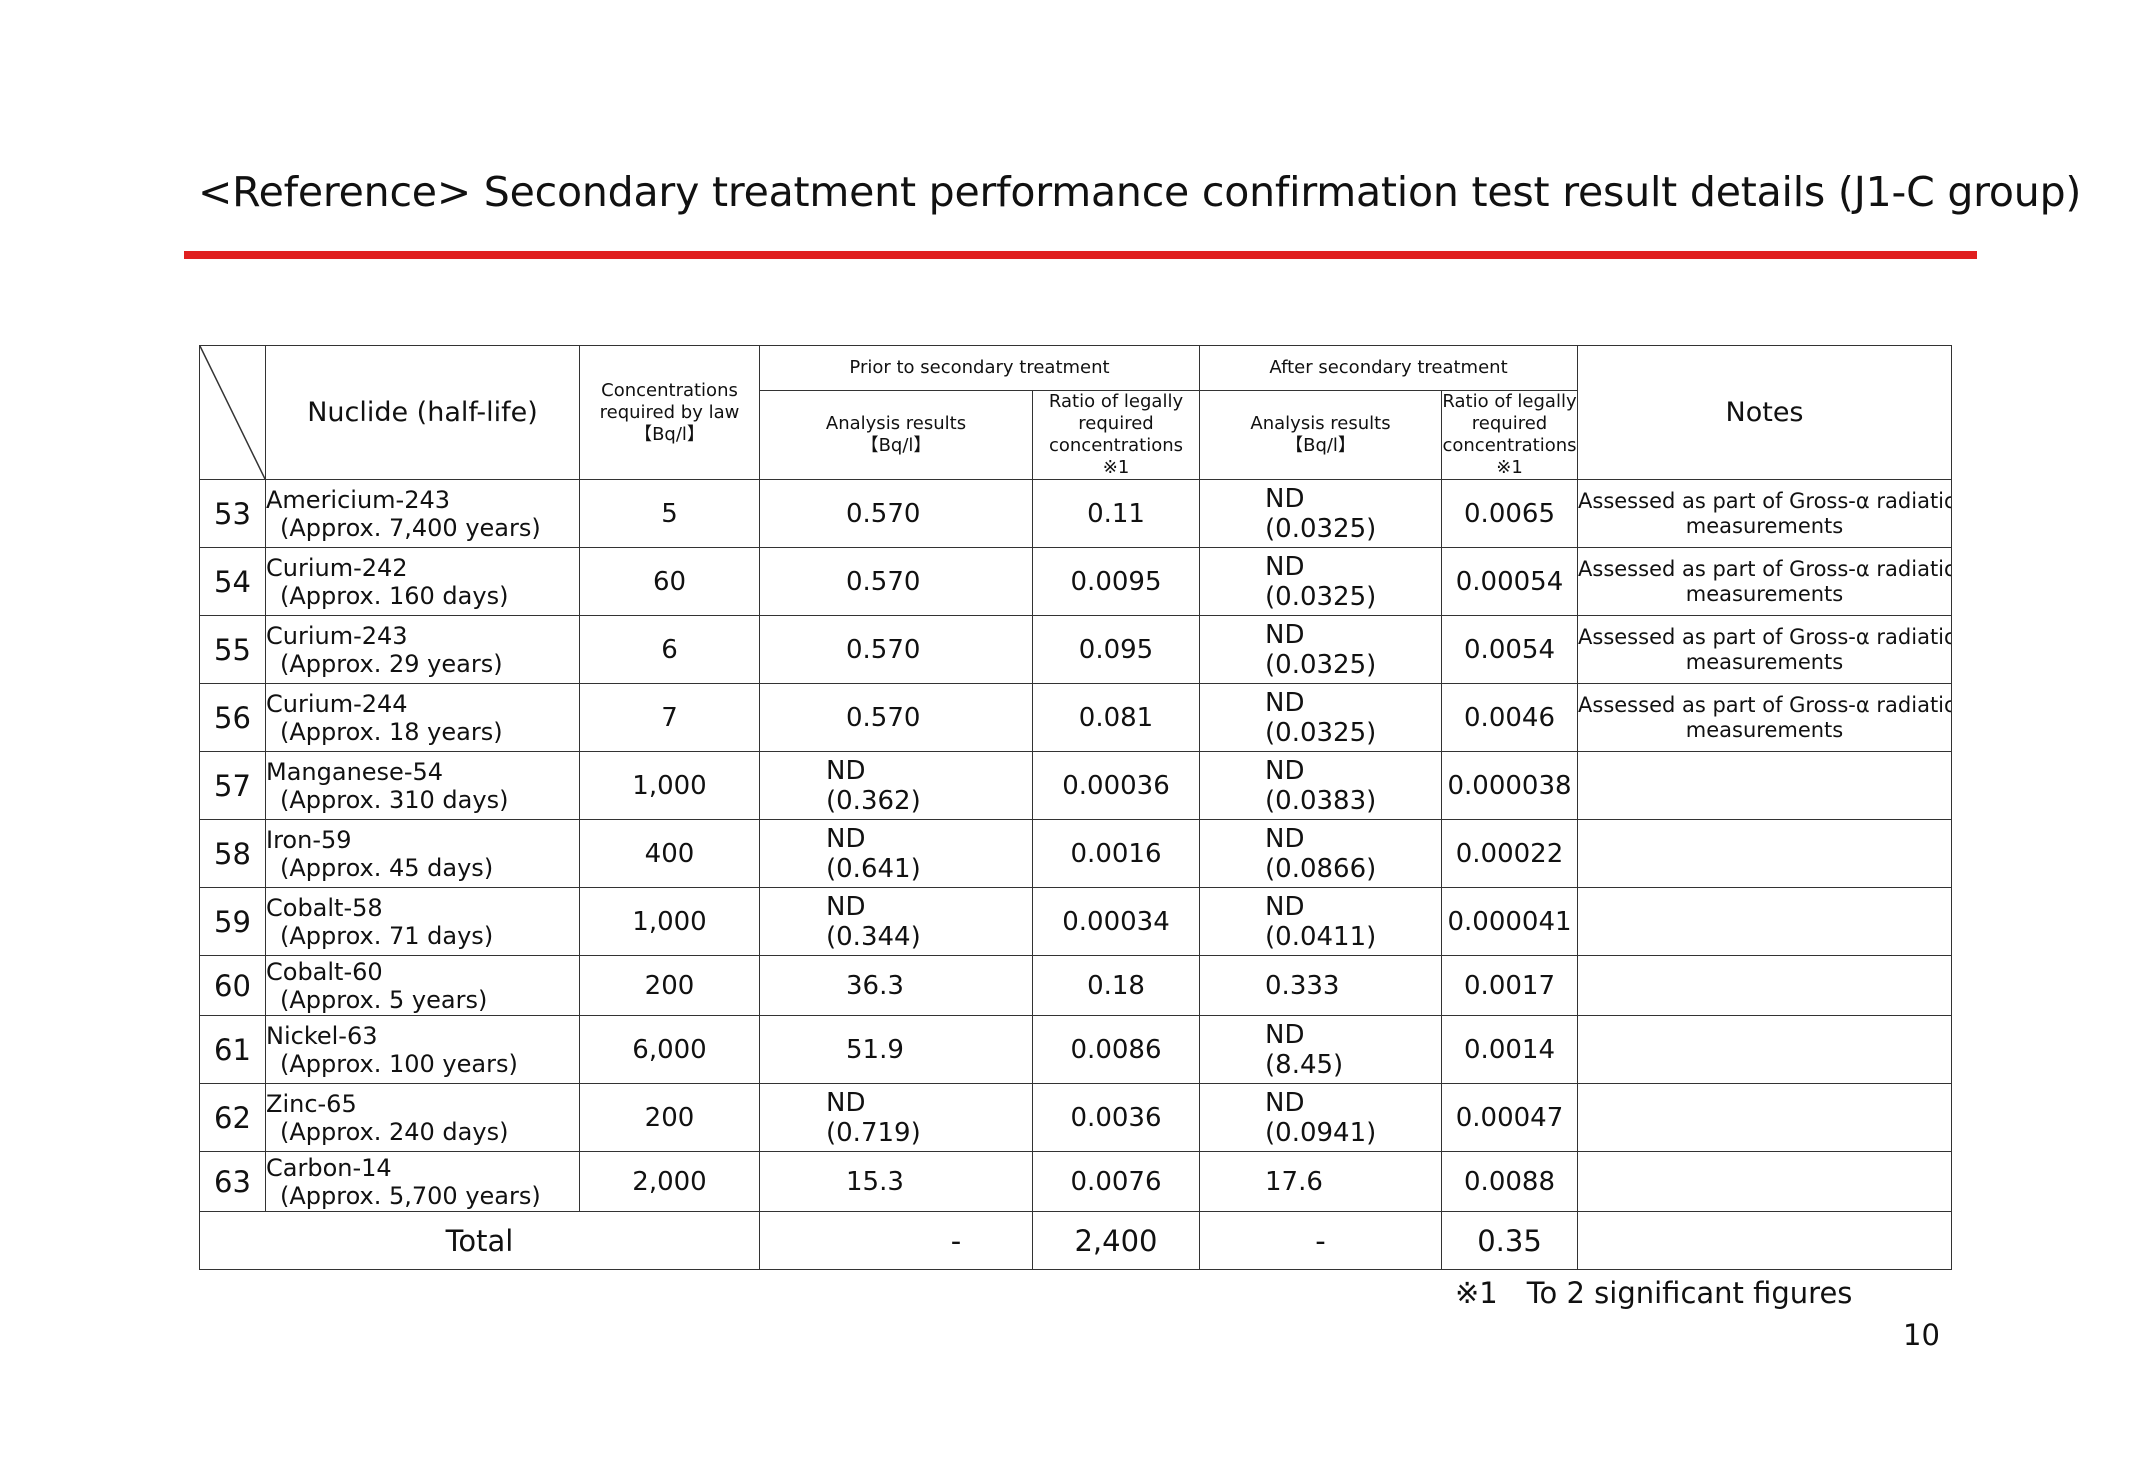 The width and height of the screenshot is (2129, 1467). What do you see at coordinates (1116, 921) in the screenshot?
I see `prior-ratio-value: 0.00034` at bounding box center [1116, 921].